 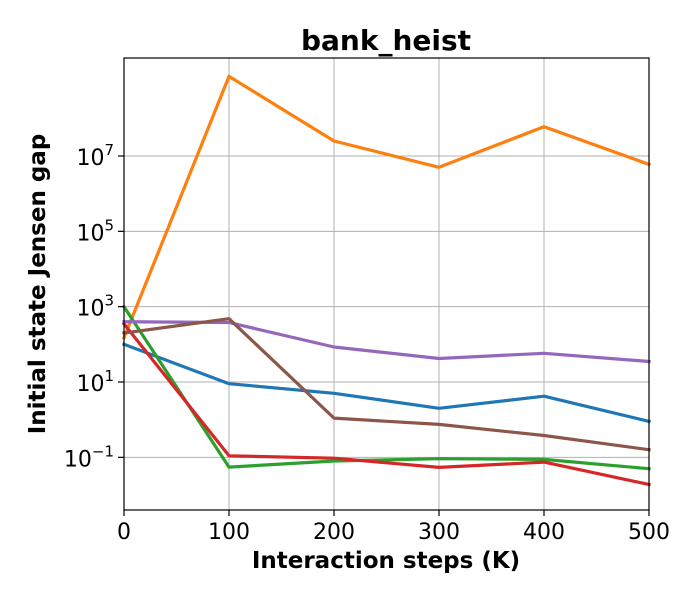 I want to click on x-tick-label: 500, so click(x=649, y=532).